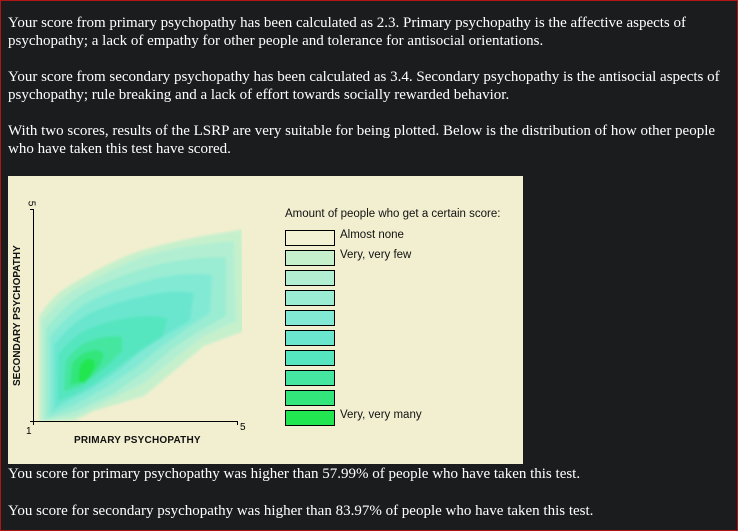  Describe the element at coordinates (137, 440) in the screenshot. I see `x-axis-title: PRIMARY PSYCHOPATHY` at that location.